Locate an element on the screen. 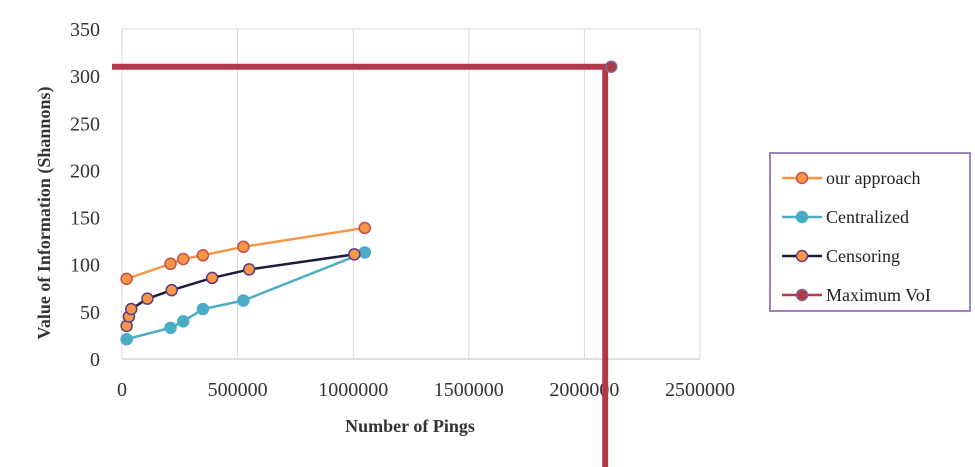 This screenshot has width=975, height=467. y-axis-title: Value of Information (Shannons) is located at coordinates (44, 213).